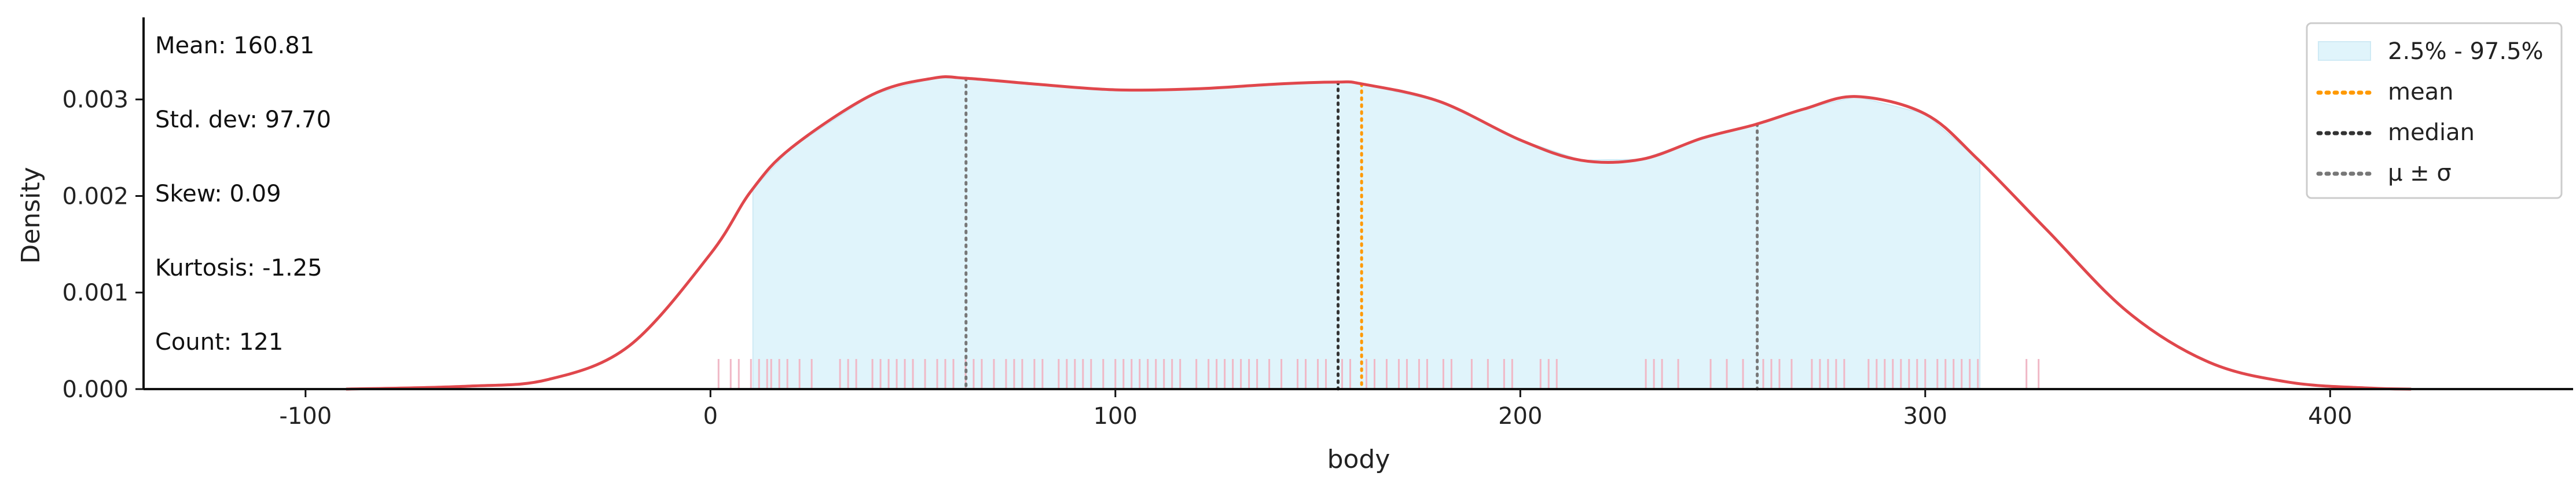 This screenshot has height=491, width=2576. I want to click on legend: 2.5% - 97.5% mean median μ ± σ, so click(2434, 110).